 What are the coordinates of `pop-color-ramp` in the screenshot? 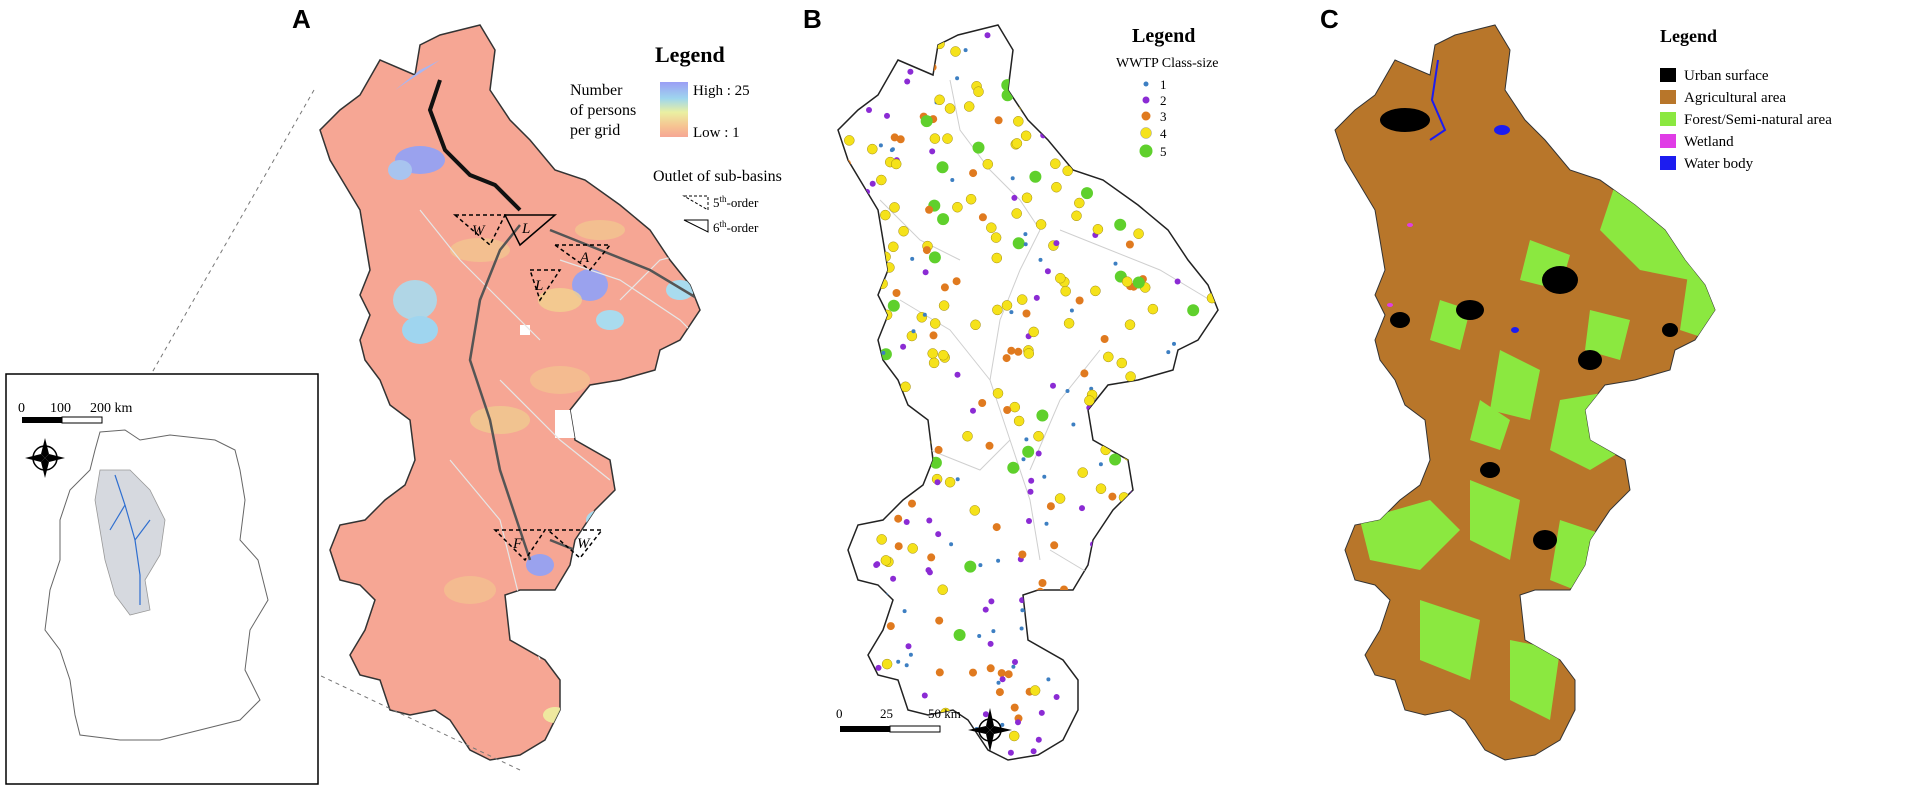 It's located at (674, 109).